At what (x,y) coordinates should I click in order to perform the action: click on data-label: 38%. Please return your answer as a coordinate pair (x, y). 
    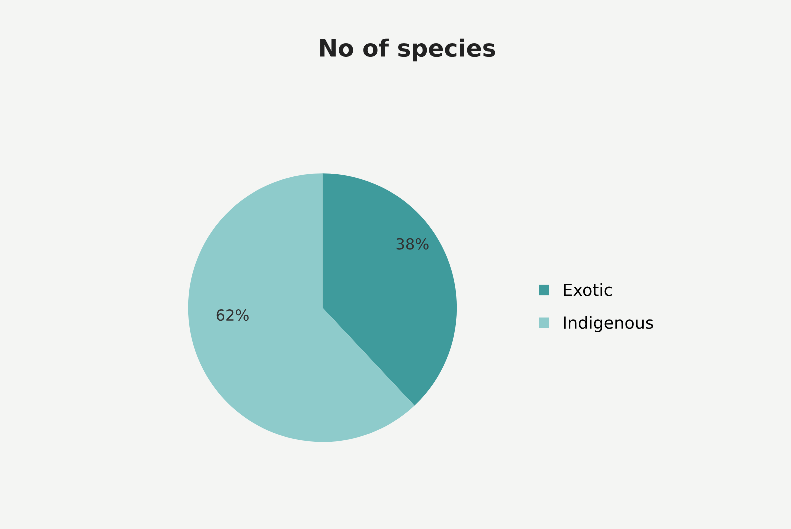
    Looking at the image, I should click on (412, 244).